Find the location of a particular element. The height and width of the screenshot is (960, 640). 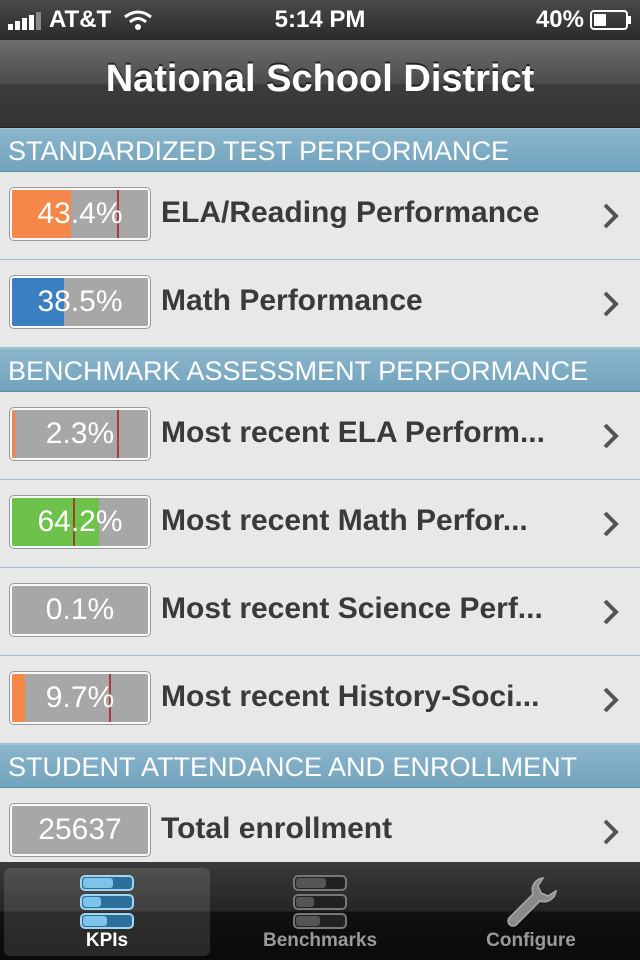

kpi-value: 38.5% is located at coordinates (80, 301).